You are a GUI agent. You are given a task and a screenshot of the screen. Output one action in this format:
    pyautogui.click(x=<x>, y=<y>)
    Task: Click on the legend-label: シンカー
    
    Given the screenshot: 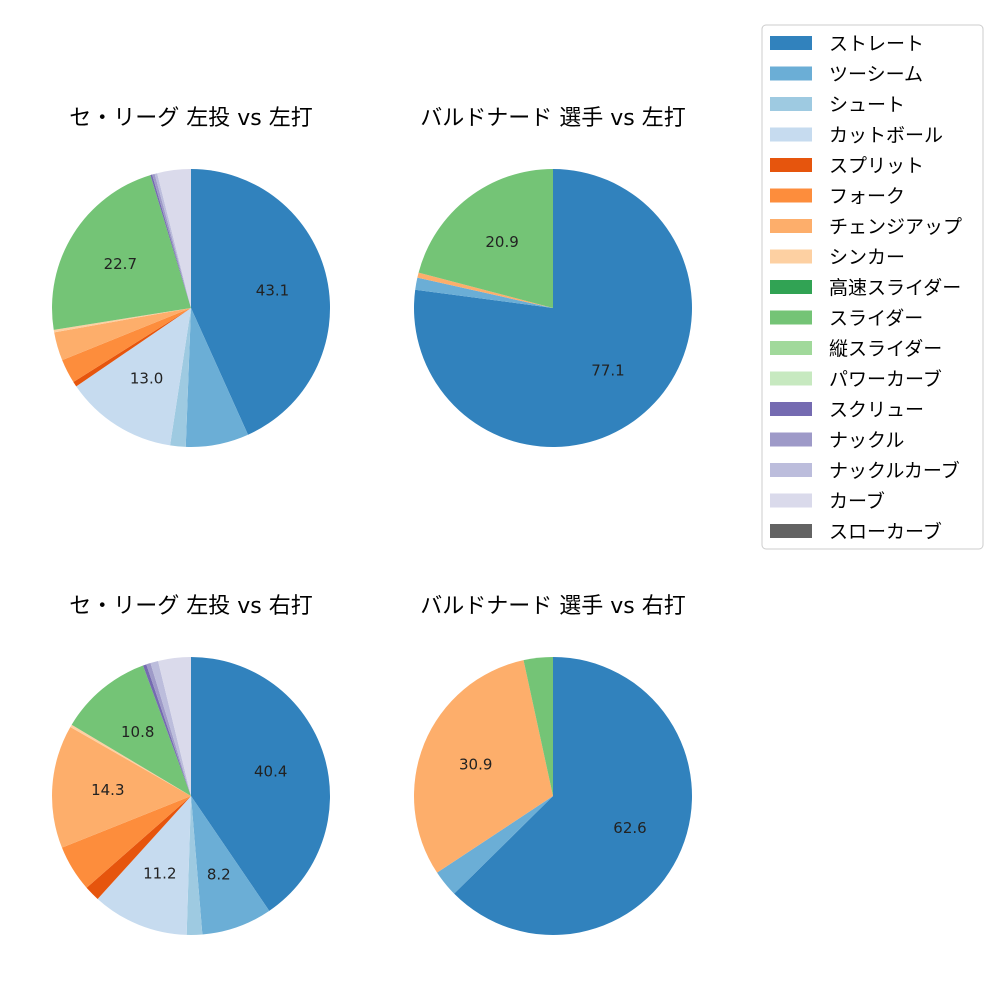 What is the action you would take?
    pyautogui.click(x=867, y=258)
    